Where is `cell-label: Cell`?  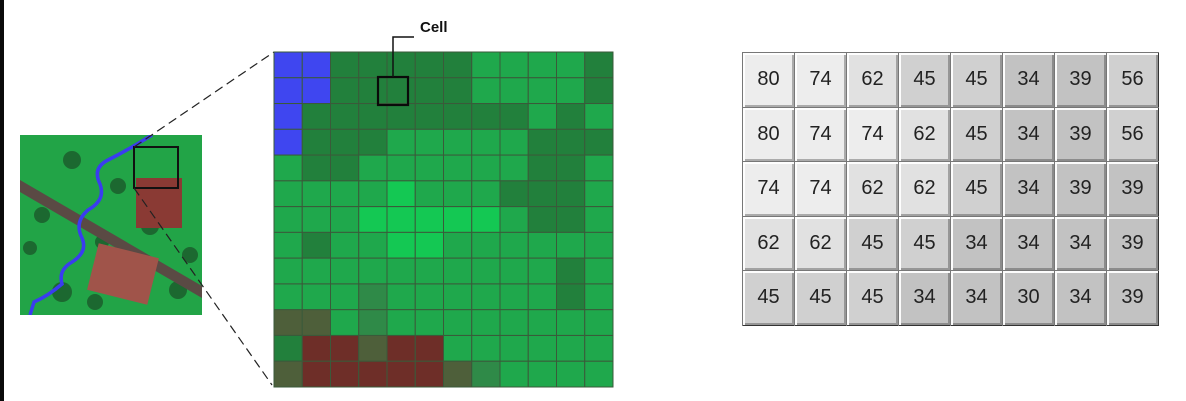
cell-label: Cell is located at coordinates (434, 27).